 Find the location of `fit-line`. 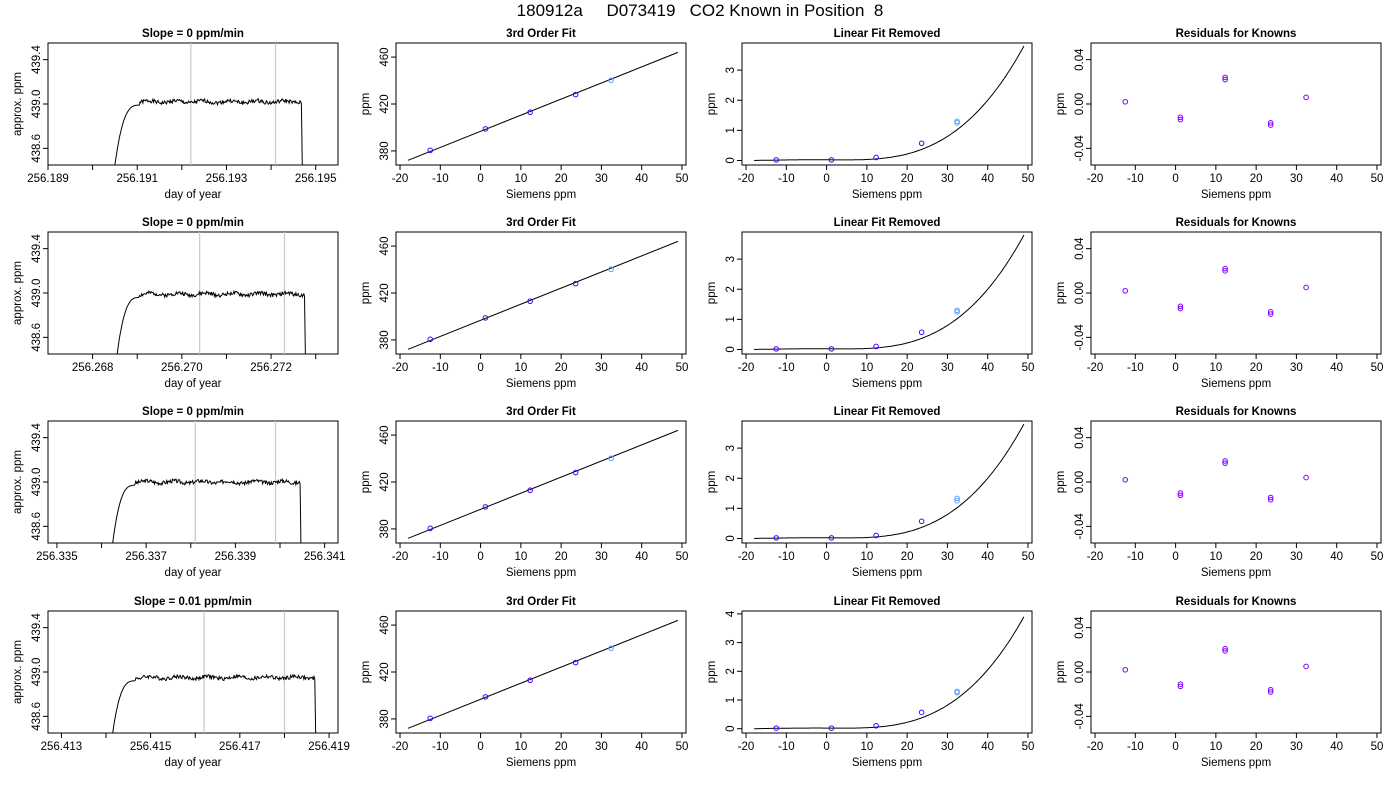

fit-line is located at coordinates (543, 484).